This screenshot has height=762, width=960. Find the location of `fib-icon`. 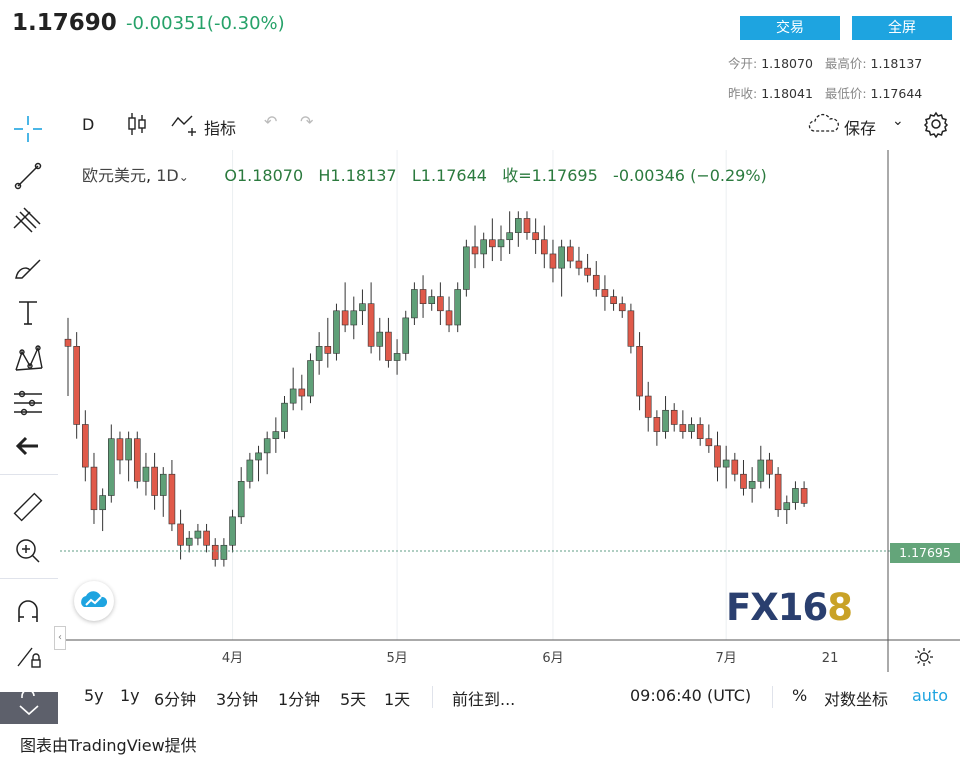

fib-icon is located at coordinates (28, 221).